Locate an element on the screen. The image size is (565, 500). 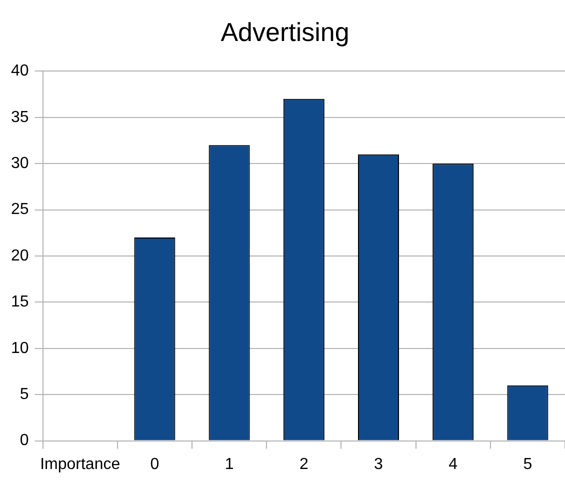
y-tick-label: 20 is located at coordinates (20, 255).